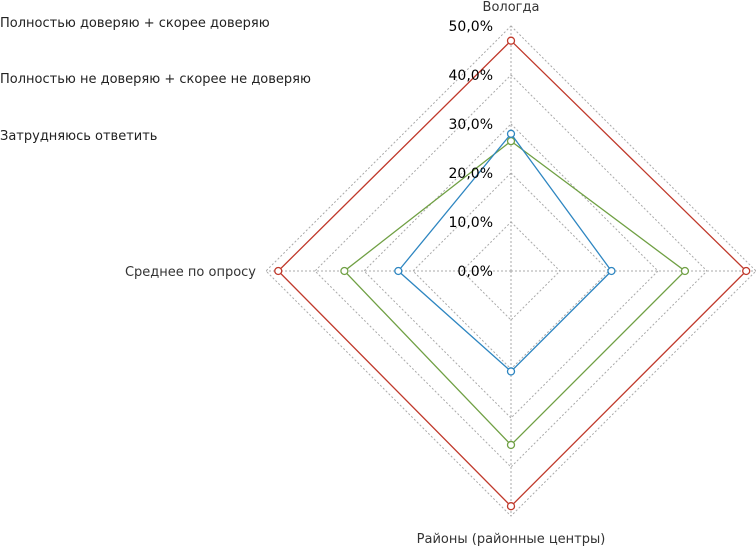 The image size is (756, 547). What do you see at coordinates (511, 7) in the screenshot?
I see `axis-label-vologda: Вологда` at bounding box center [511, 7].